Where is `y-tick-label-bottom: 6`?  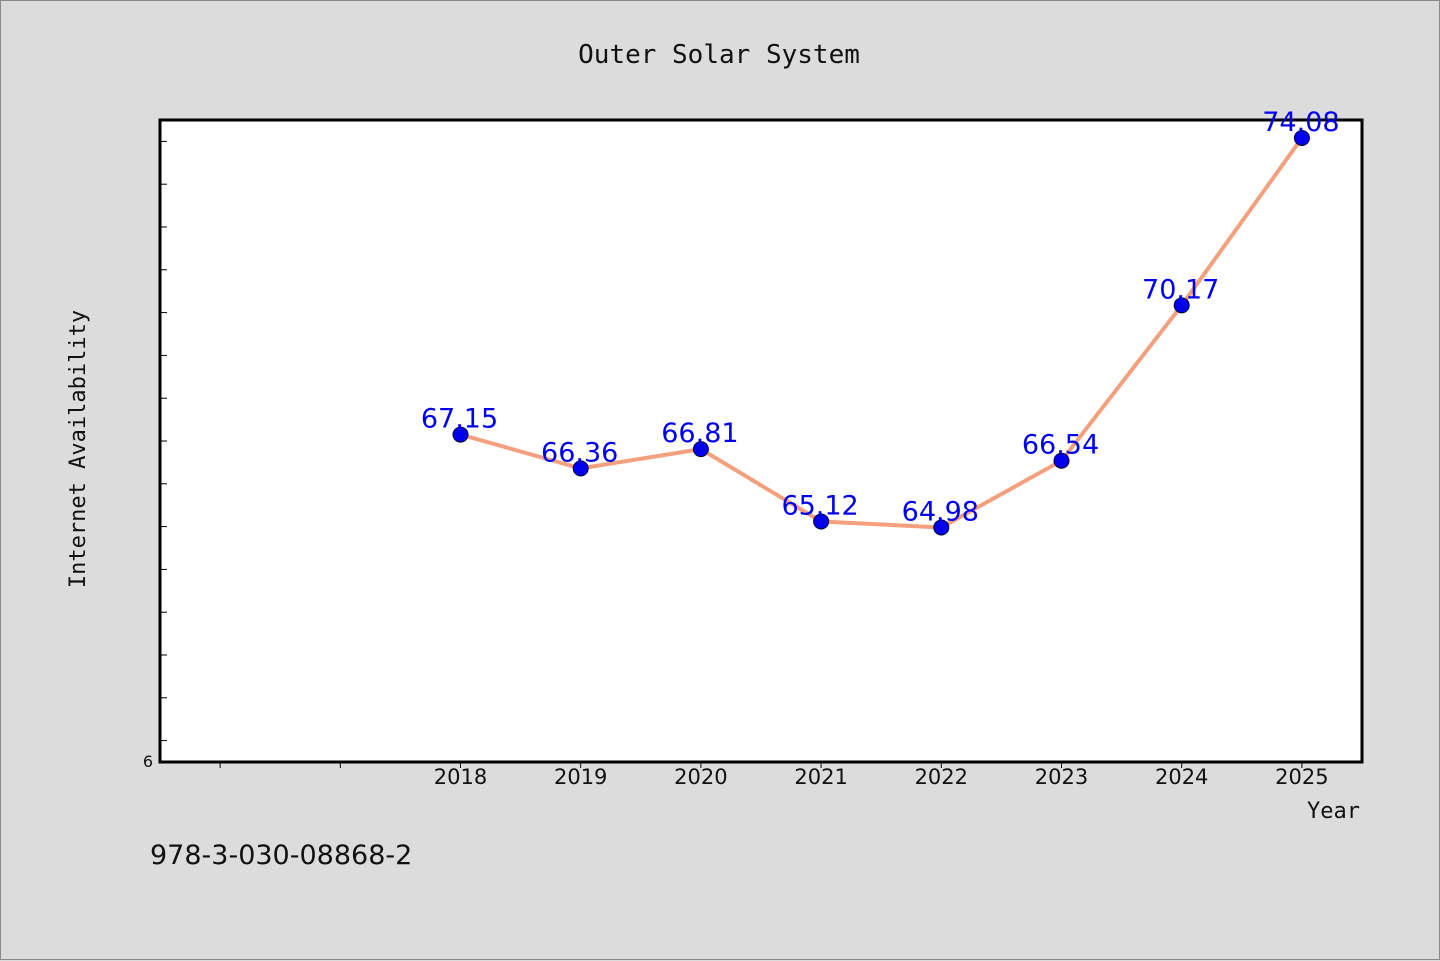
y-tick-label-bottom: 6 is located at coordinates (148, 761).